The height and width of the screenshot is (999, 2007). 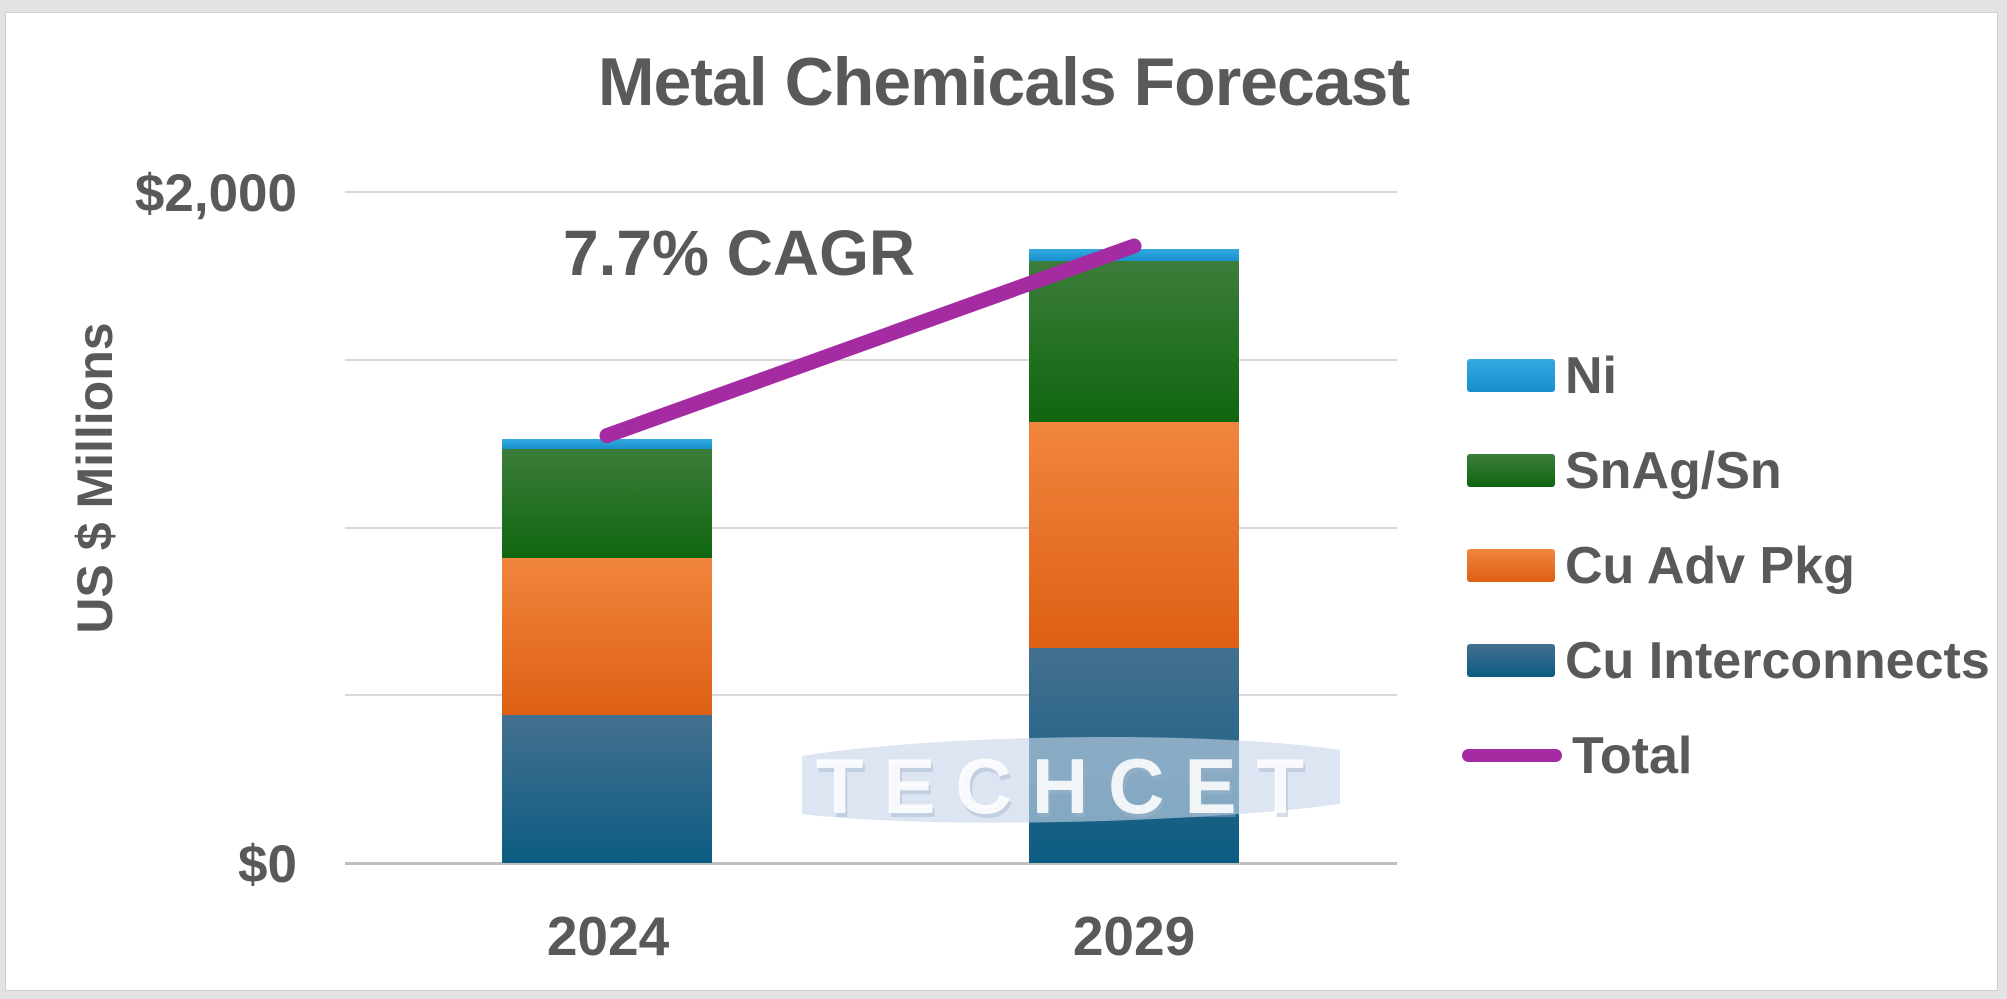 I want to click on legend-item-snag-sn: SnAg/Sn, so click(x=1734, y=470).